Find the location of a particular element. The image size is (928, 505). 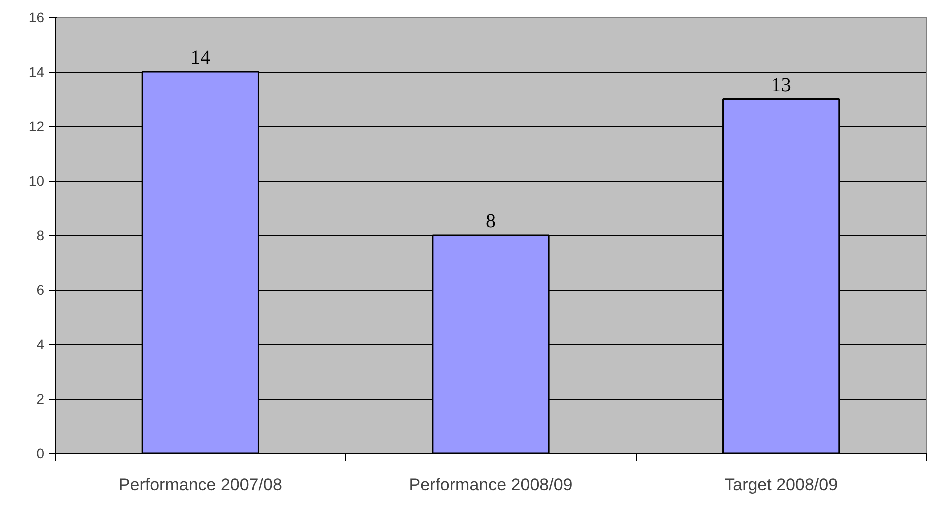

y-tick-label: 16 is located at coordinates (36, 18).